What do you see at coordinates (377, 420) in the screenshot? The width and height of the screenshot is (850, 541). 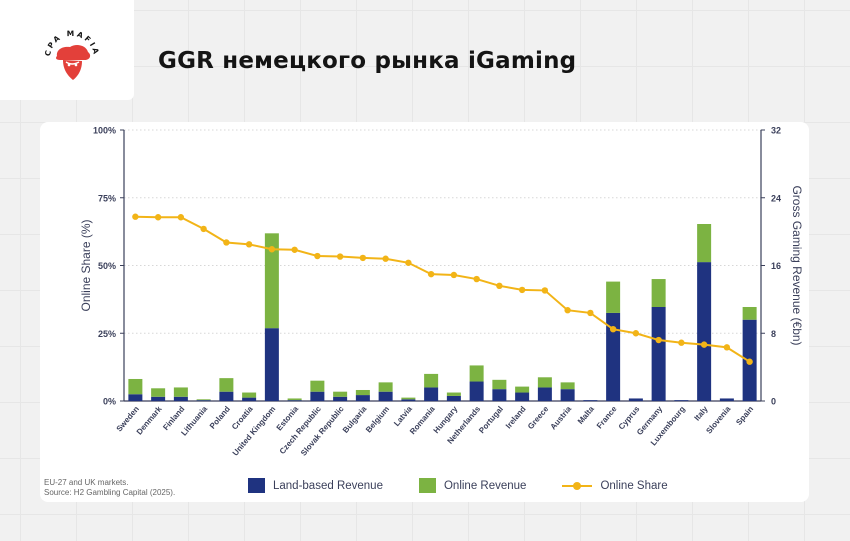 I see `x-tick-label: Belgium` at bounding box center [377, 420].